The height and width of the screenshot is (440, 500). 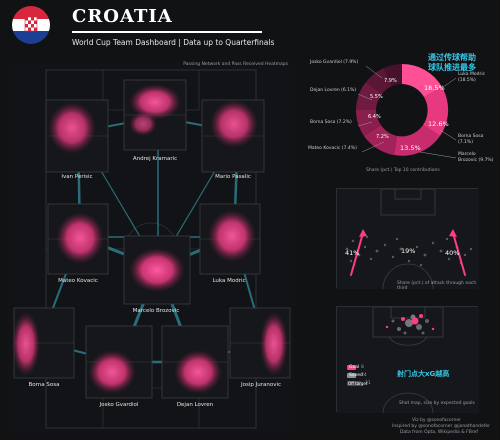 I want to click on donut-slice-label: 5.5%, so click(x=376, y=97).